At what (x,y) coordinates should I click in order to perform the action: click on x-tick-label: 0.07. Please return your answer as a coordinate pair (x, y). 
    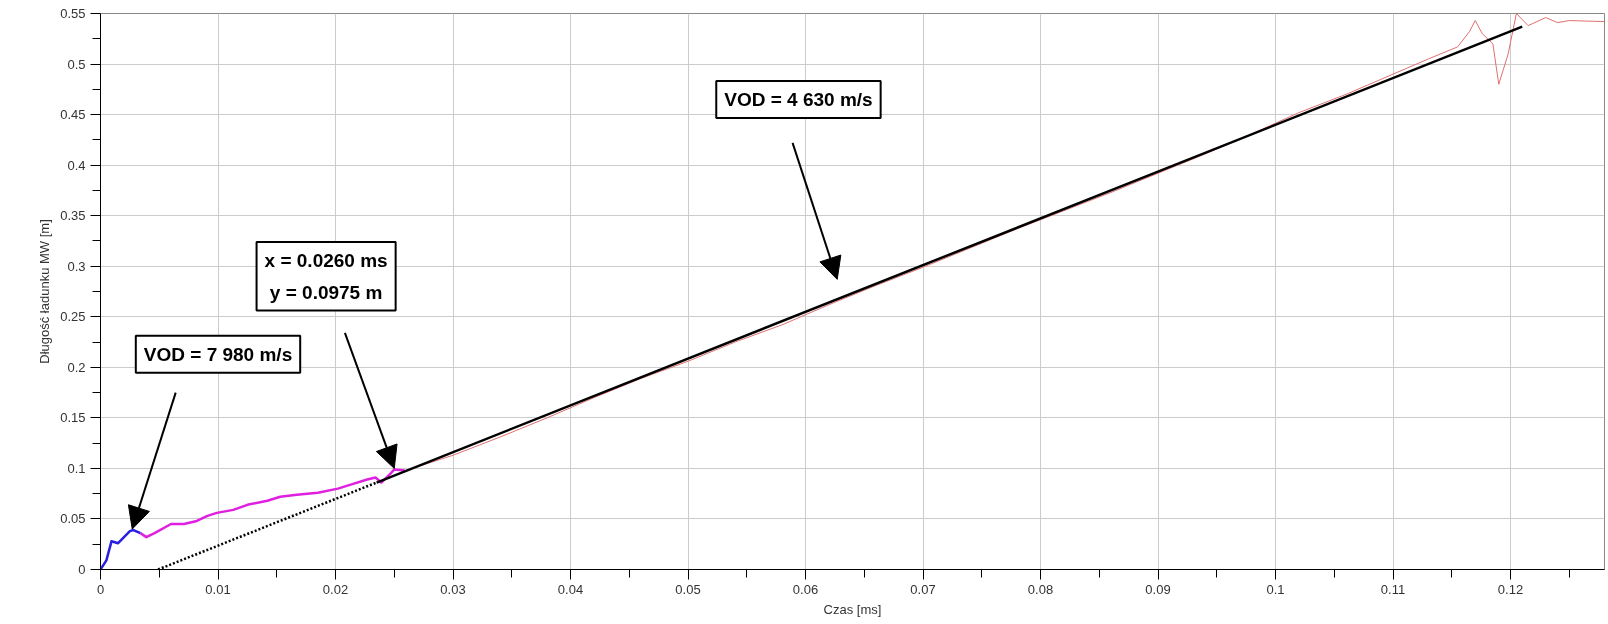
    Looking at the image, I should click on (923, 589).